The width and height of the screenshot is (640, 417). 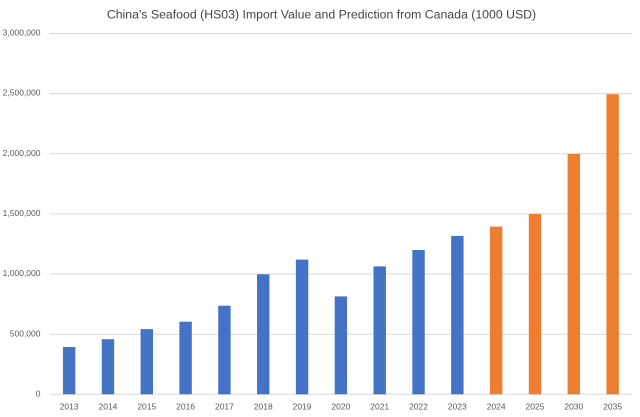 What do you see at coordinates (457, 407) in the screenshot?
I see `svg-text: 2023` at bounding box center [457, 407].